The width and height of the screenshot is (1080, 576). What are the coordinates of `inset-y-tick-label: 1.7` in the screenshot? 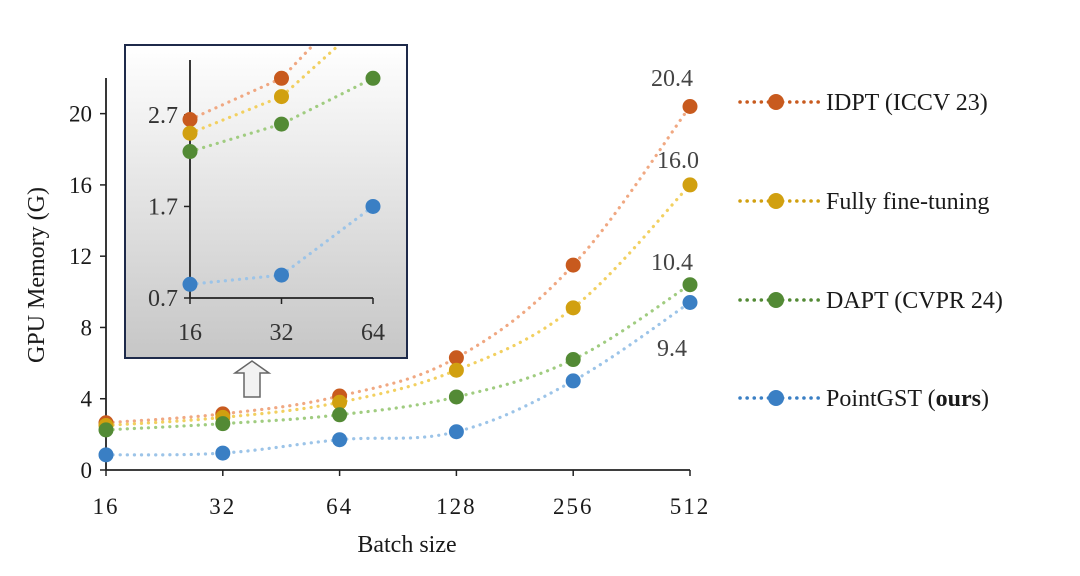 It's located at (163, 207).